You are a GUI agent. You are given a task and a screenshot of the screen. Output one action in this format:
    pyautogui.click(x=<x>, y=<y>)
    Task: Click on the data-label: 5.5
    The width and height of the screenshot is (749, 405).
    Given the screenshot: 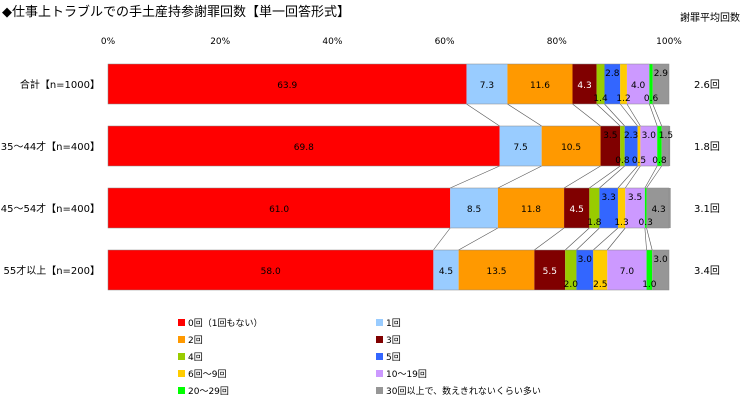 What is the action you would take?
    pyautogui.click(x=550, y=272)
    